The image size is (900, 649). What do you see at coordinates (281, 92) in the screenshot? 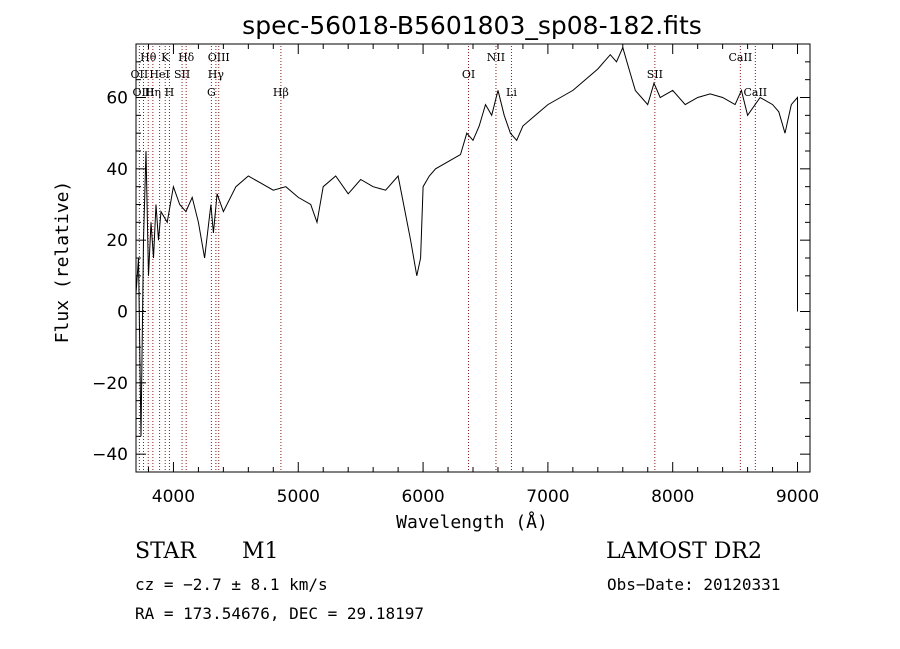
I see `spectral-line-label: Hβ` at bounding box center [281, 92].